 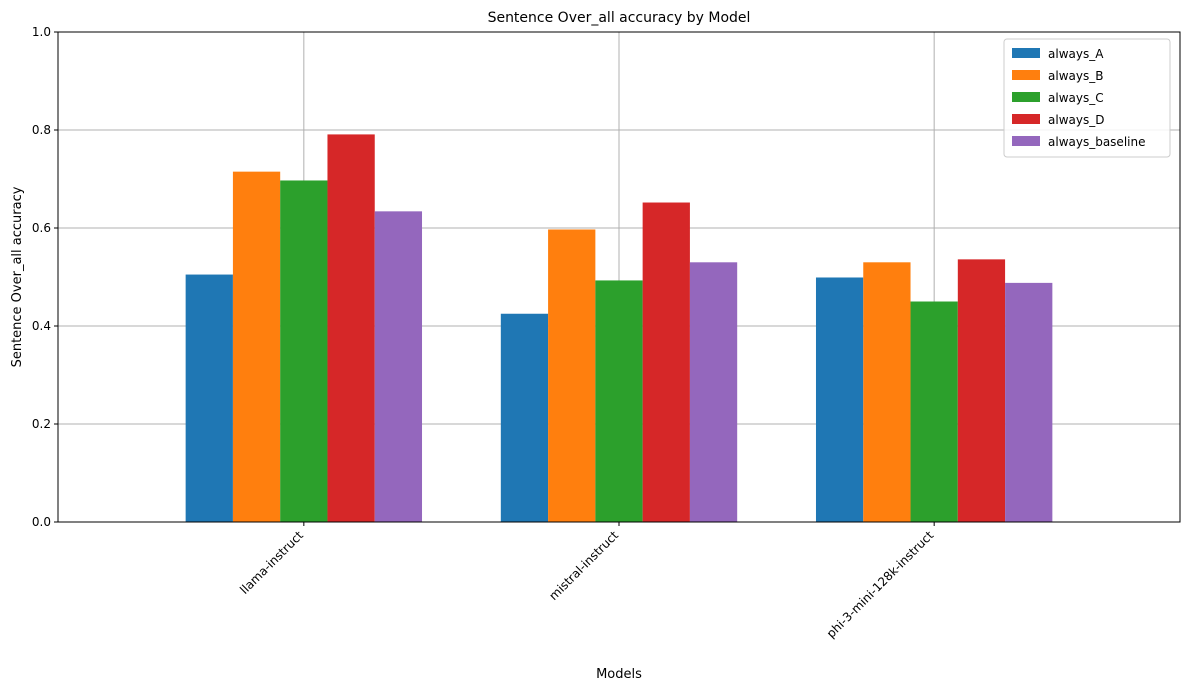 I want to click on y-tick-label: 0.4, so click(x=41, y=326).